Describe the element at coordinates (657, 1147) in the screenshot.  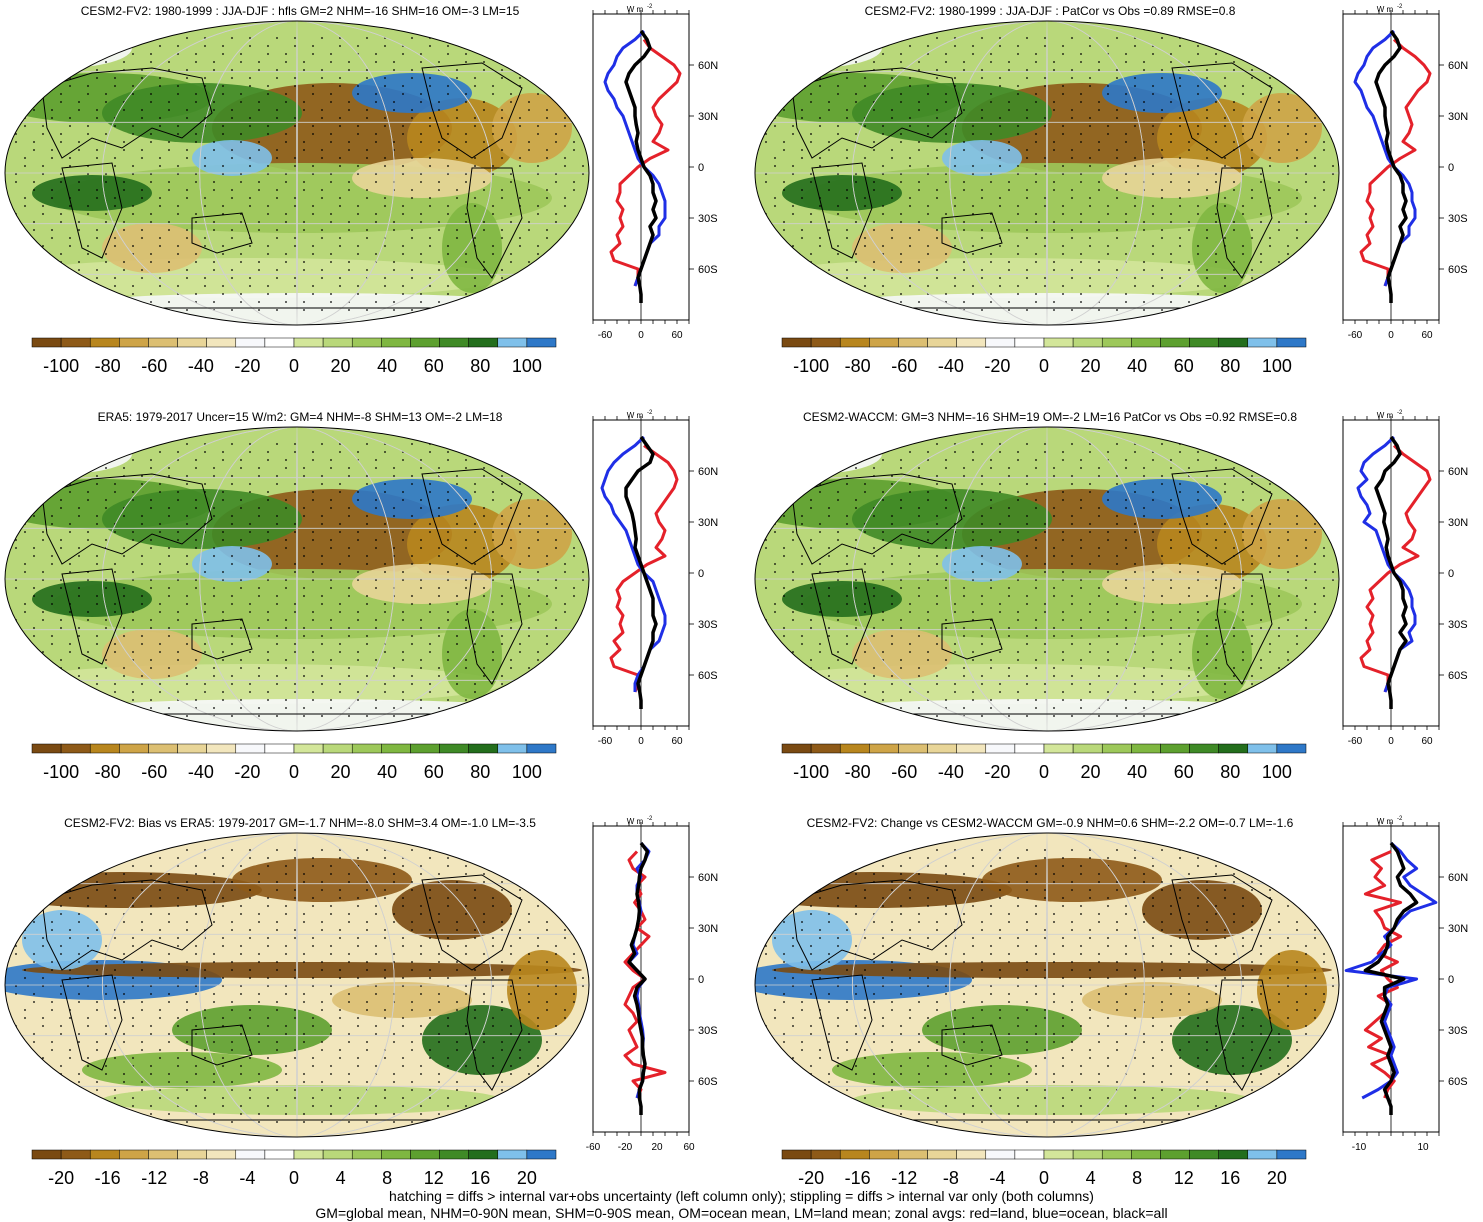
I see `x-tick-label: 20` at that location.